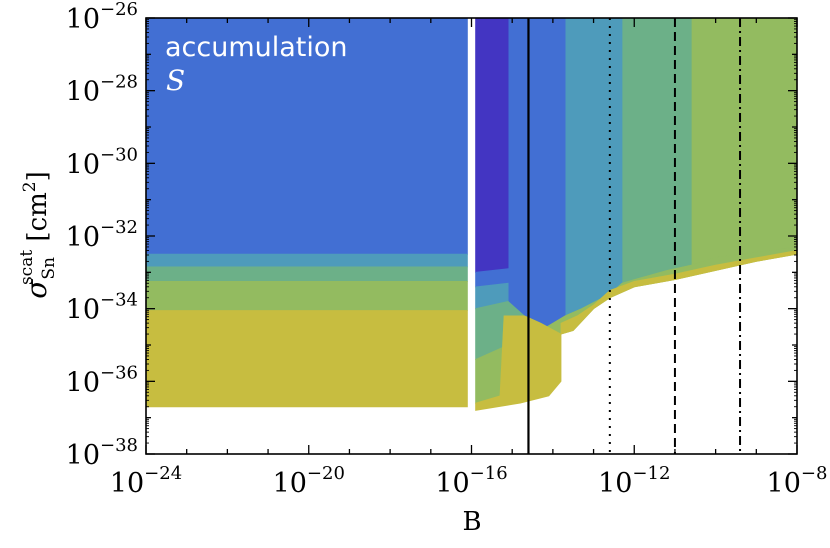 Image resolution: width=830 pixels, height=548 pixels. Describe the element at coordinates (102, 90) in the screenshot. I see `y-tick-label: 10−28` at that location.